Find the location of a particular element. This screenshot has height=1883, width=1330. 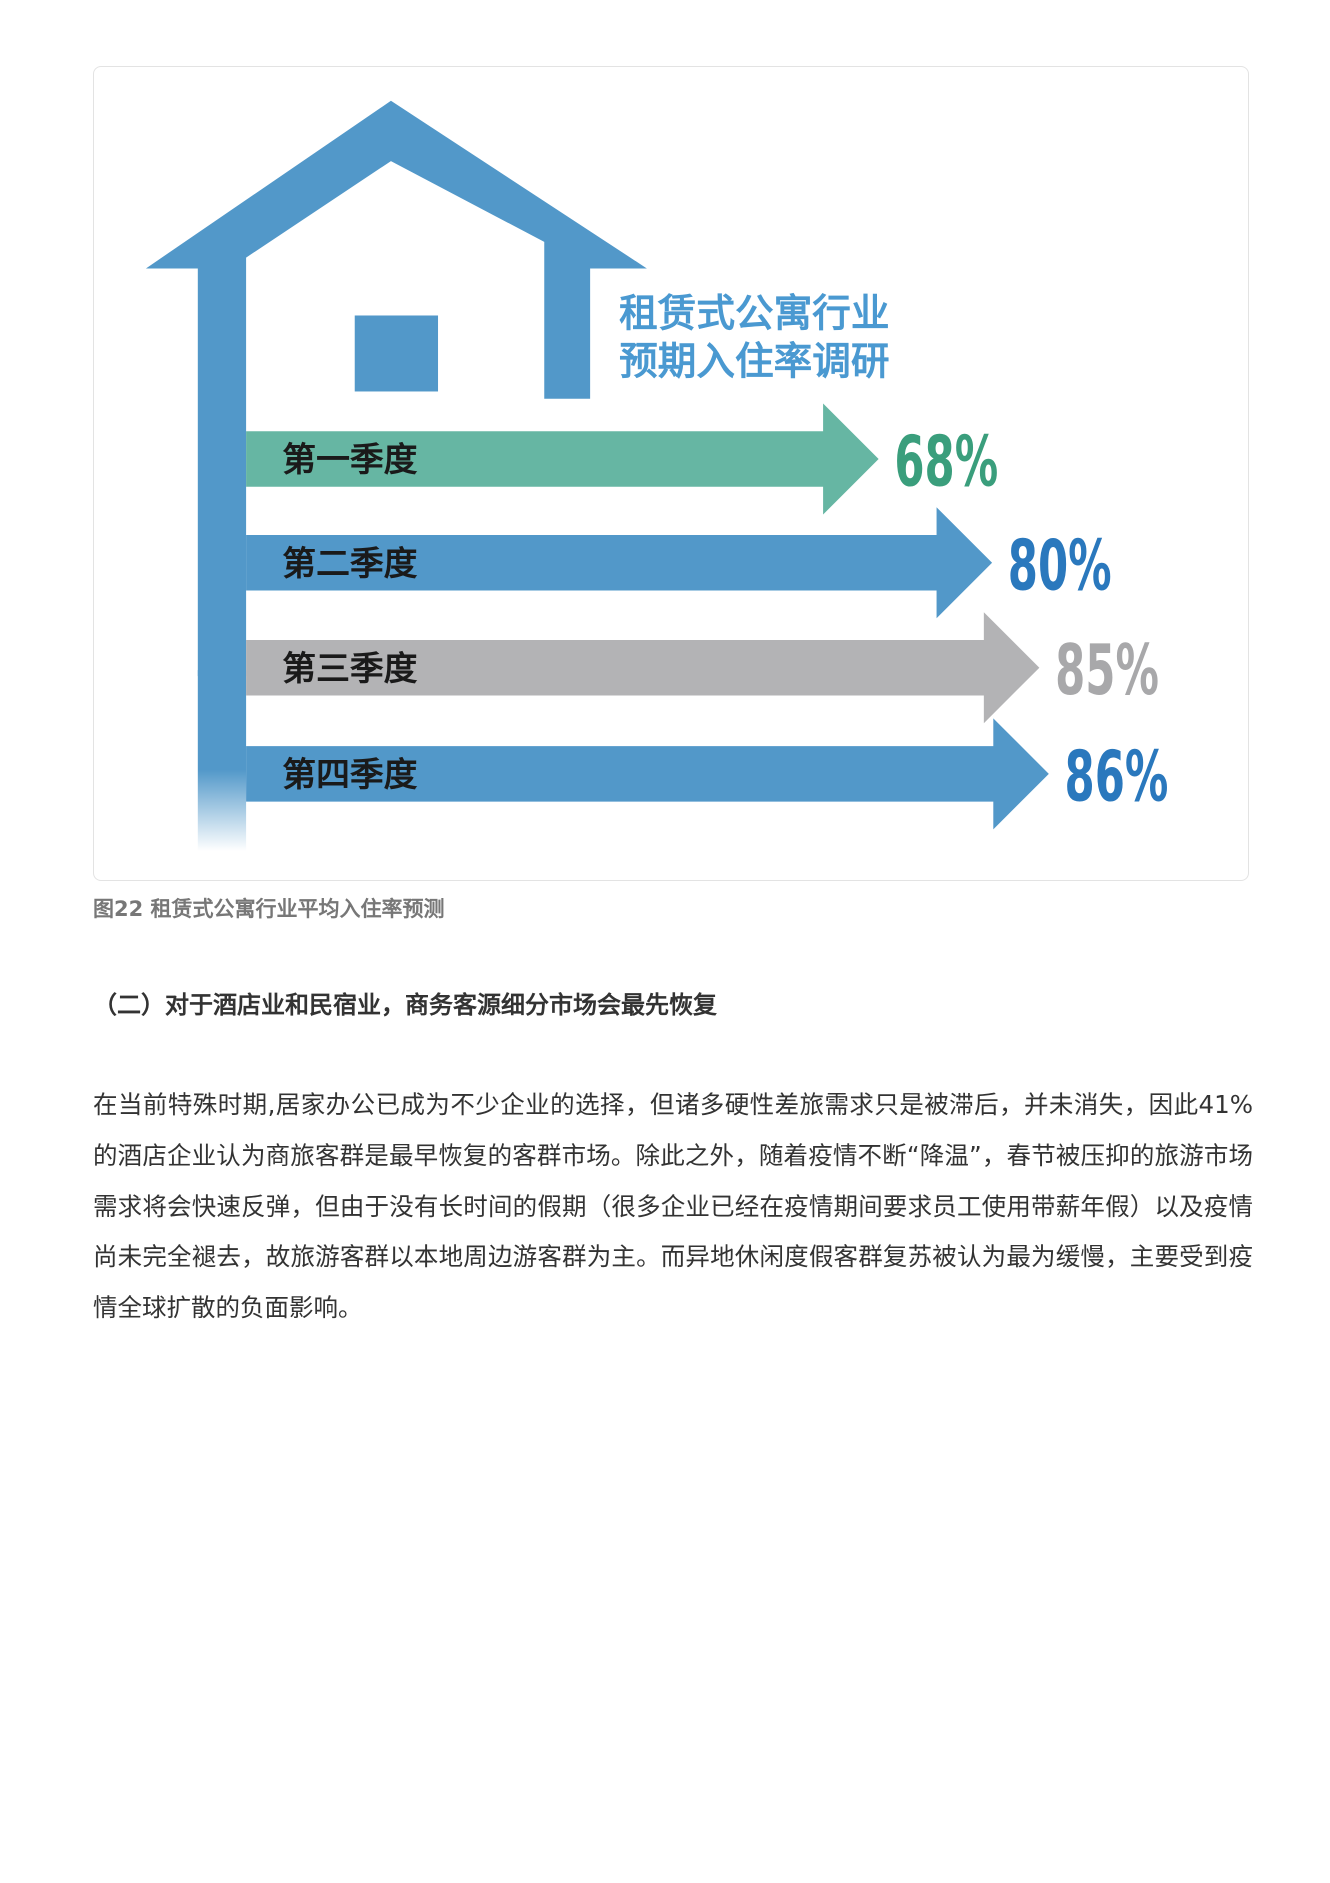

category-label: 第三季度 is located at coordinates (349, 668).